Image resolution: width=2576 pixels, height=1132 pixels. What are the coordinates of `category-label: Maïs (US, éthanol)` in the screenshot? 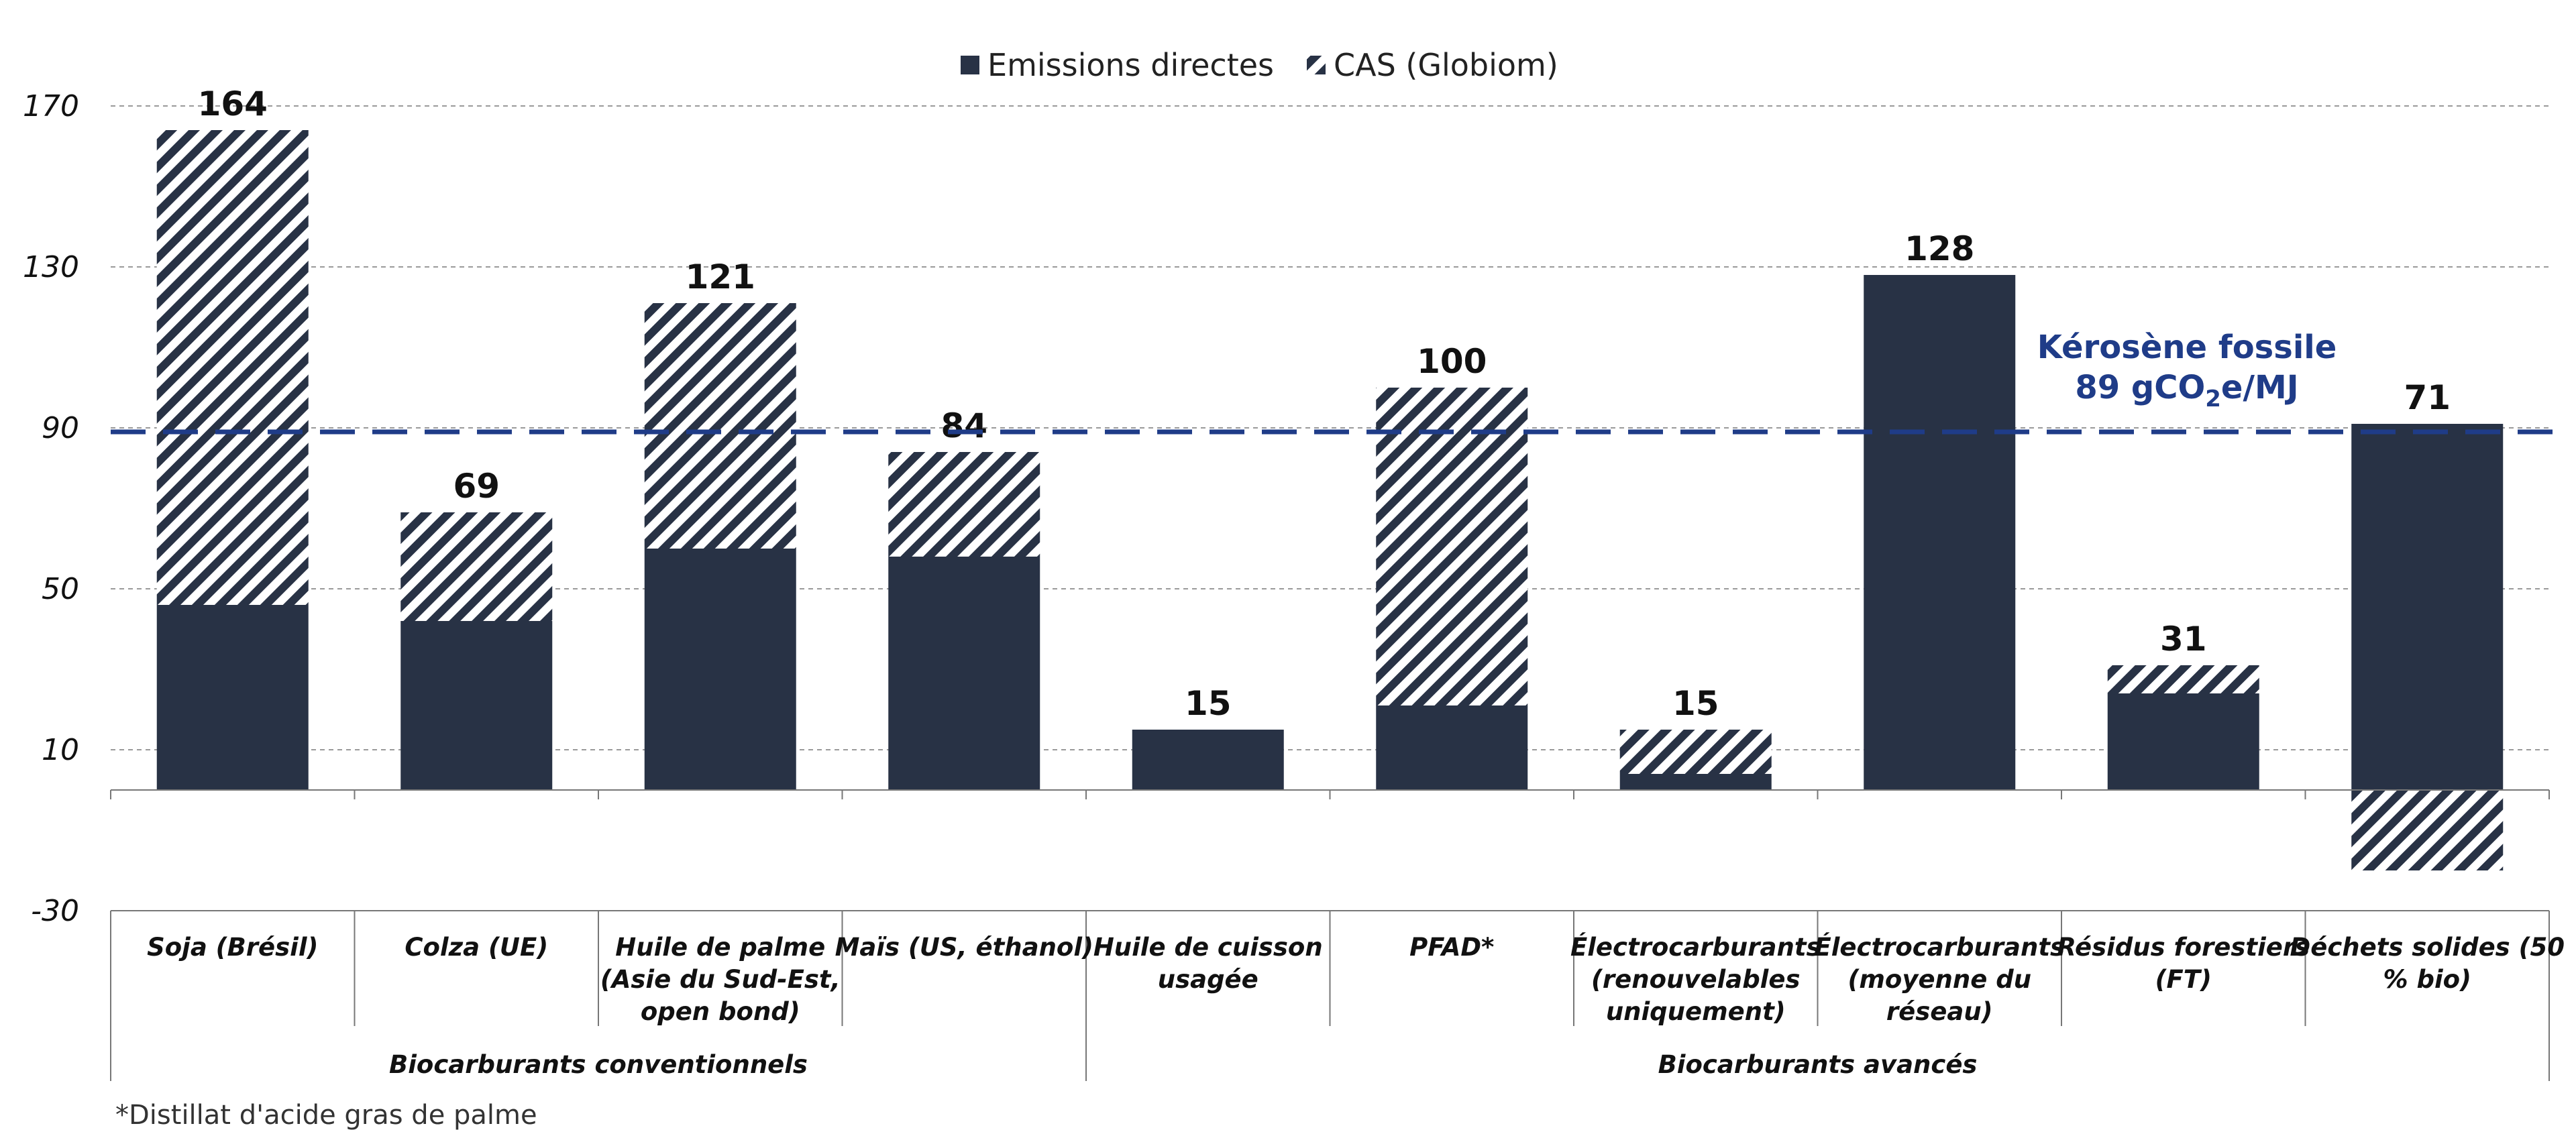 It's located at (964, 947).